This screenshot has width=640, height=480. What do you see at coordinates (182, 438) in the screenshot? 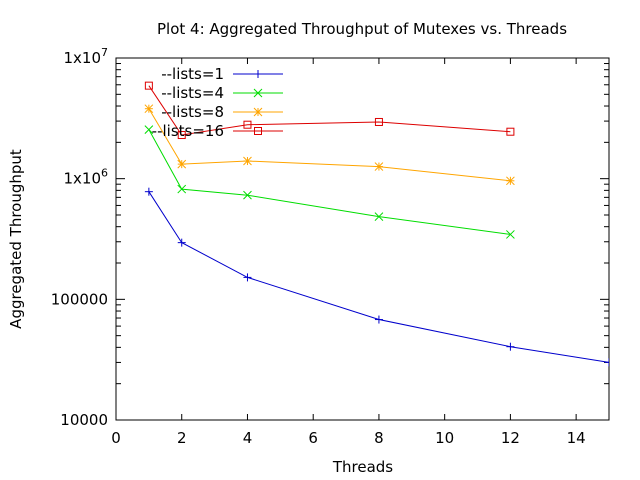
I see `x-tick-label: 2` at bounding box center [182, 438].